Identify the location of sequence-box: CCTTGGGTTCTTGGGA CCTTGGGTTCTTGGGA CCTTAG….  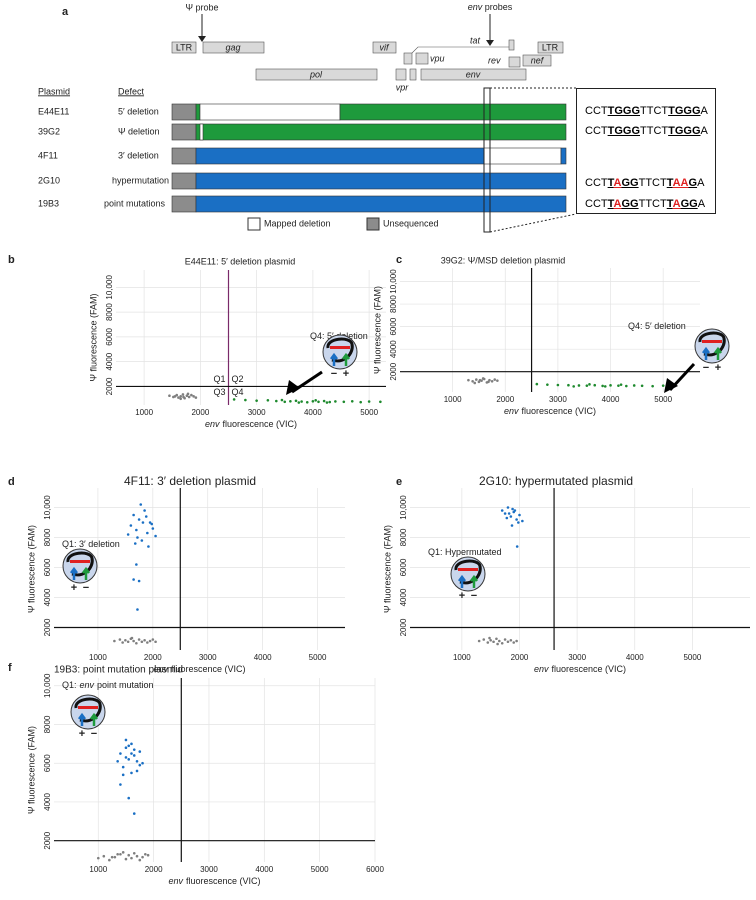
(646, 151).